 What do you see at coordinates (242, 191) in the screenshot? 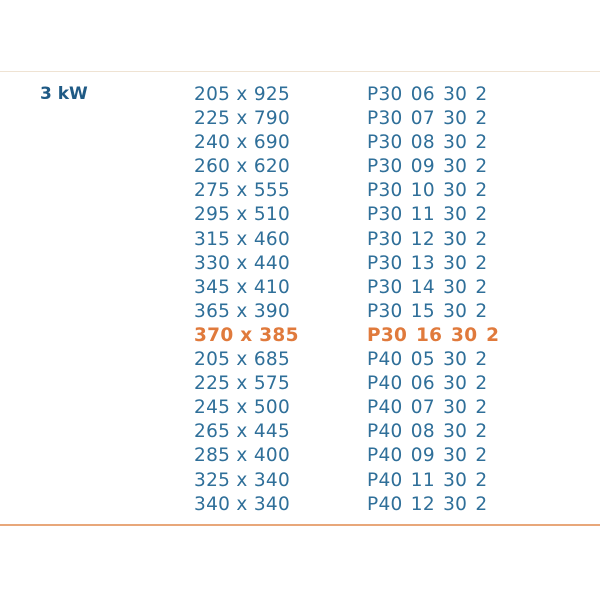
I see `size-cell: 275 x 555` at bounding box center [242, 191].